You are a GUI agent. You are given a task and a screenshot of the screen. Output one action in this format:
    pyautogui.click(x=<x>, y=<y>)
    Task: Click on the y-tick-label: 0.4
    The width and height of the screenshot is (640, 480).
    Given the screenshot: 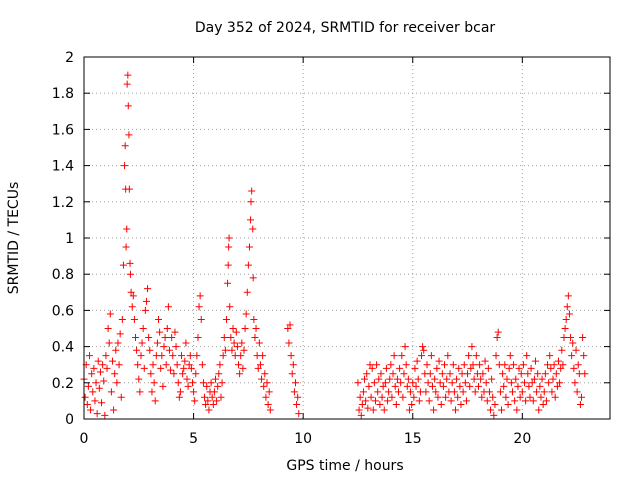 What is the action you would take?
    pyautogui.click(x=63, y=348)
    